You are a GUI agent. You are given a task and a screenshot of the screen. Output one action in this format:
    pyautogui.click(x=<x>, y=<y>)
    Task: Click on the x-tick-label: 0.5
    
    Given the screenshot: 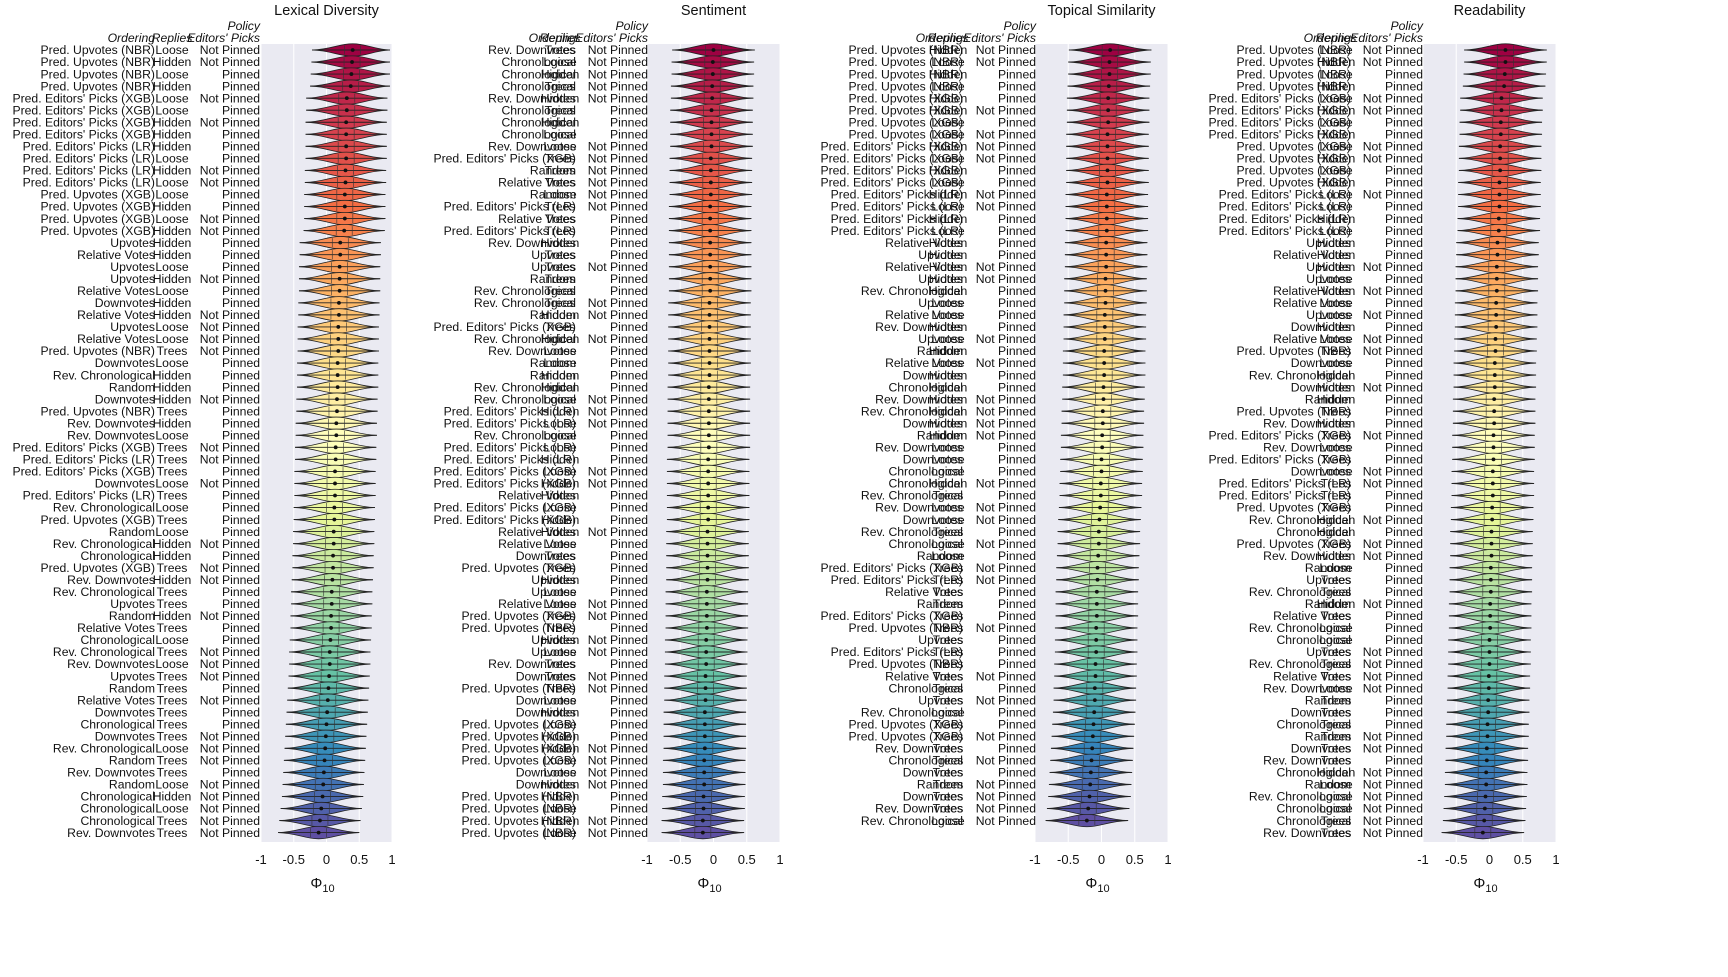 What is the action you would take?
    pyautogui.click(x=359, y=859)
    